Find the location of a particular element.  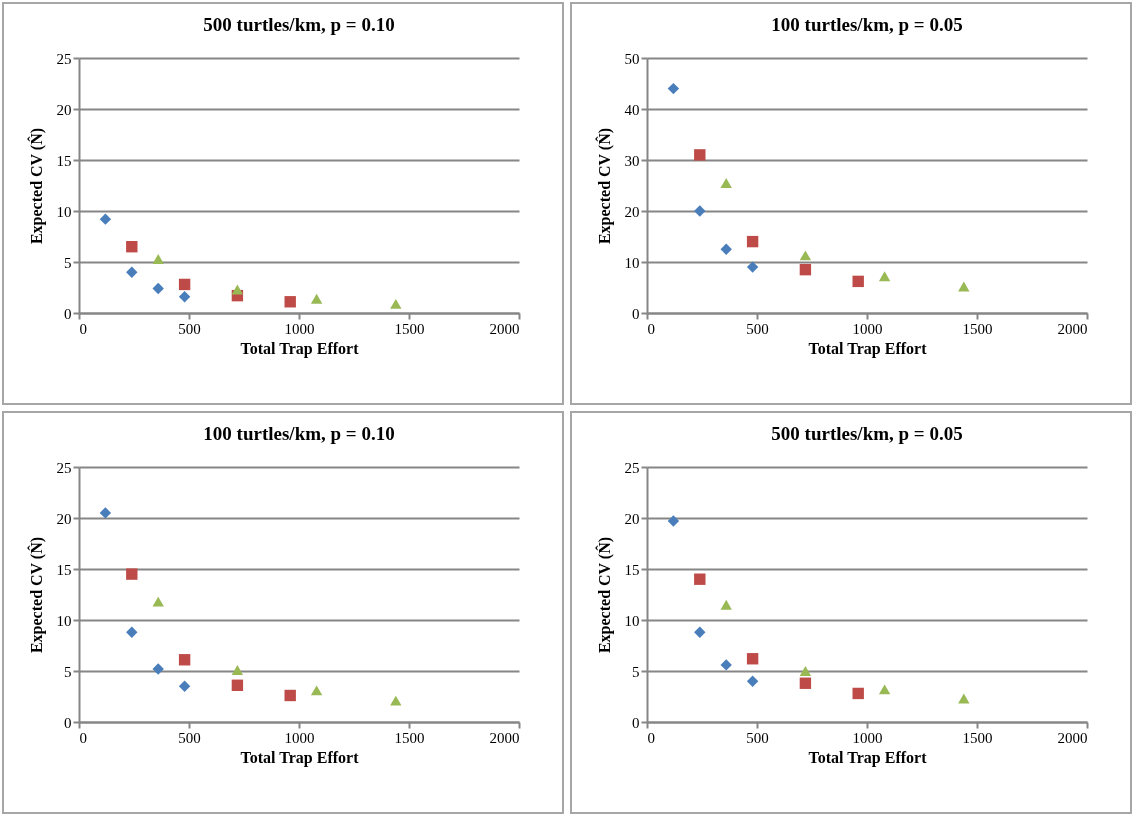

chart-title: 100 turtles/km, p = 0.10 is located at coordinates (299, 433).